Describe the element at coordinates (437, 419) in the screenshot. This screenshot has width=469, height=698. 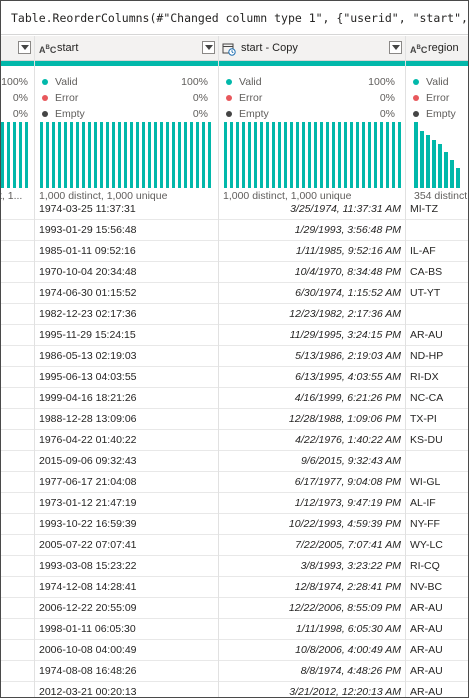
I see `table-cell-region: TX-PI` at that location.